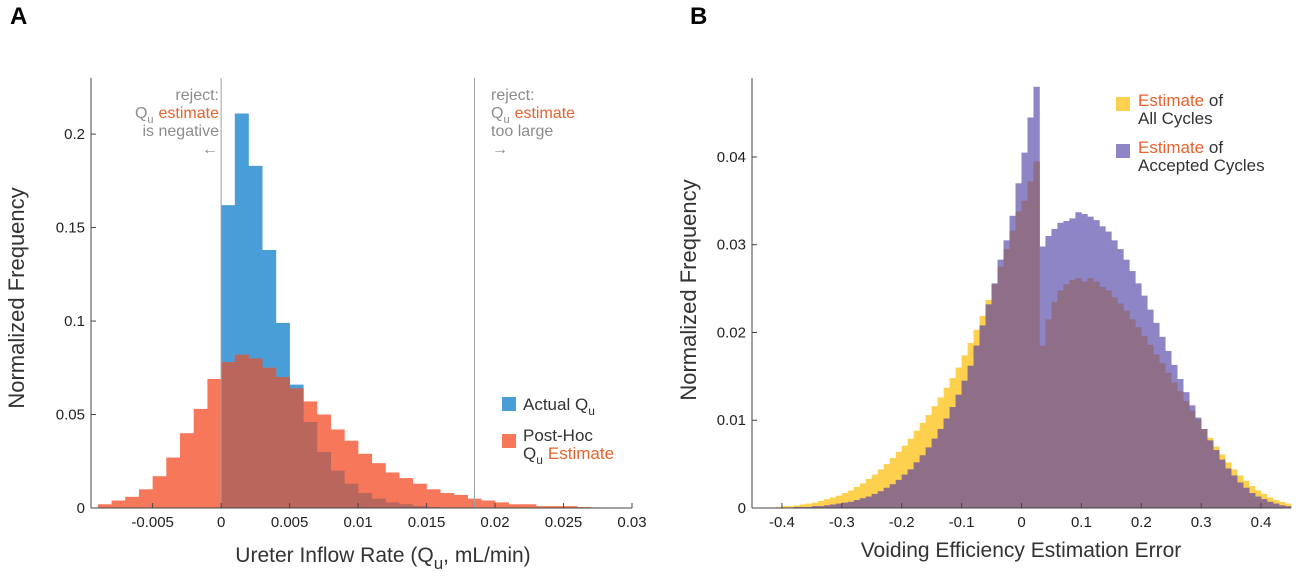 The height and width of the screenshot is (576, 1299). Describe the element at coordinates (1021, 522) in the screenshot. I see `x-tick-label: 0` at that location.